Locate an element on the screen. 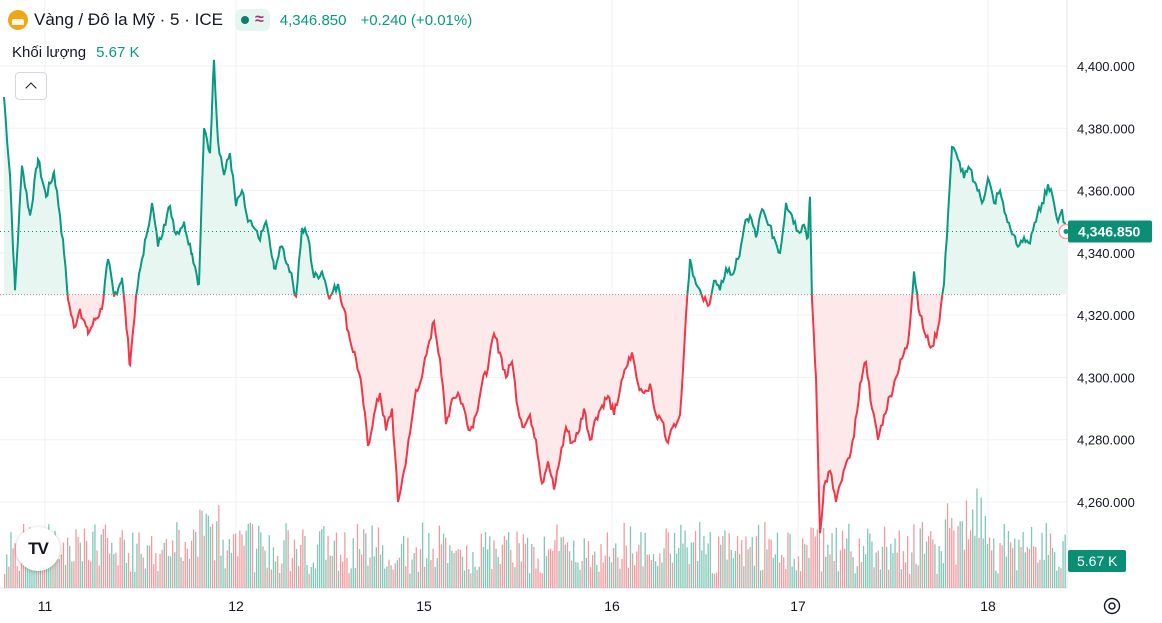  x-tick-label: 16 is located at coordinates (612, 606).